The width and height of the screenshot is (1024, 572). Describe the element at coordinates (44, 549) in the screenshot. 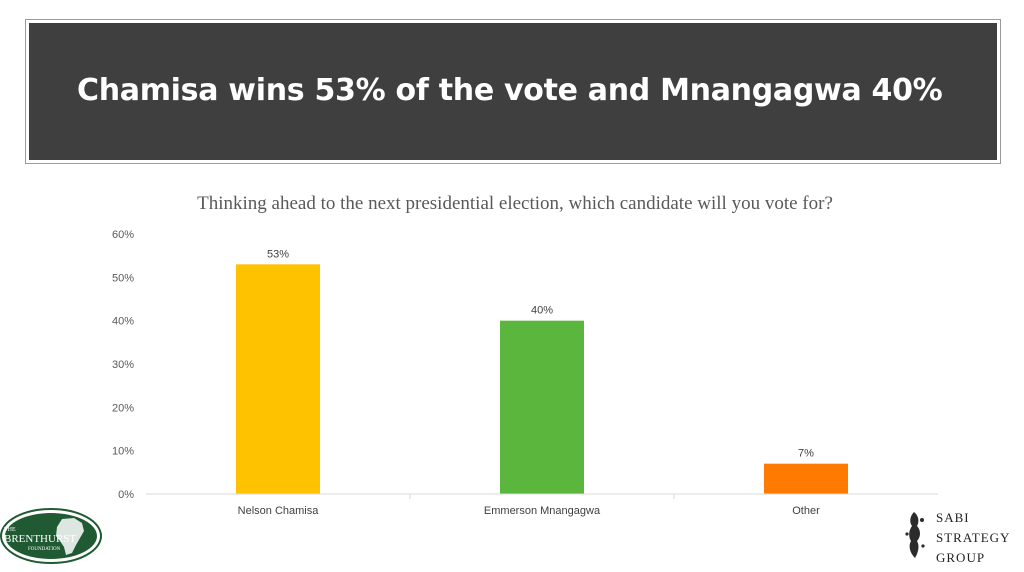

I see `brenthurst-sub-text: FOUNDATION` at that location.